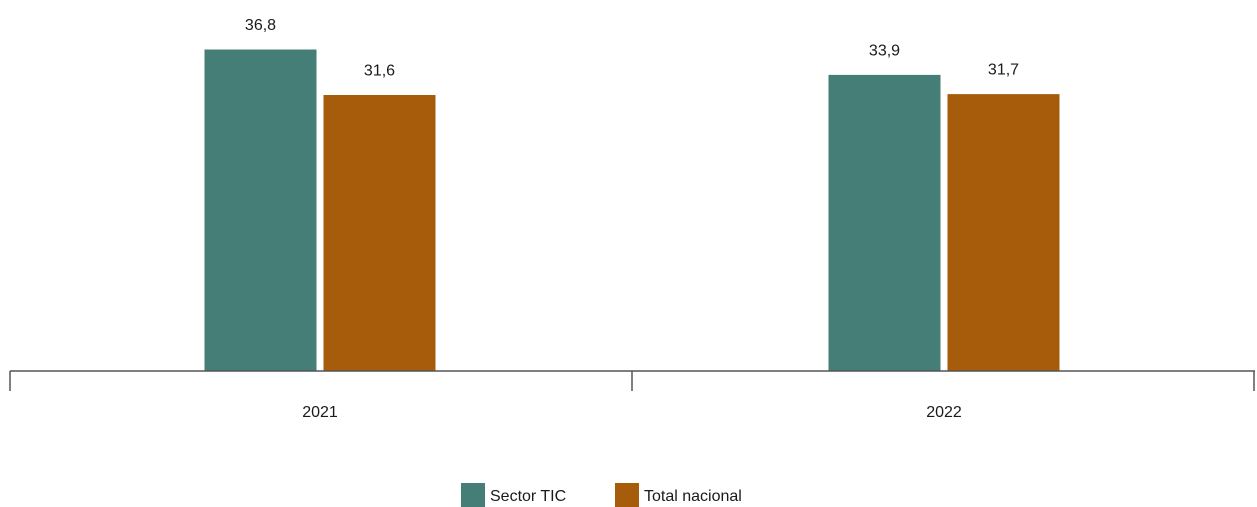 The width and height of the screenshot is (1257, 507). What do you see at coordinates (884, 50) in the screenshot?
I see `value-label-sector-tic-2022: 33,9` at bounding box center [884, 50].